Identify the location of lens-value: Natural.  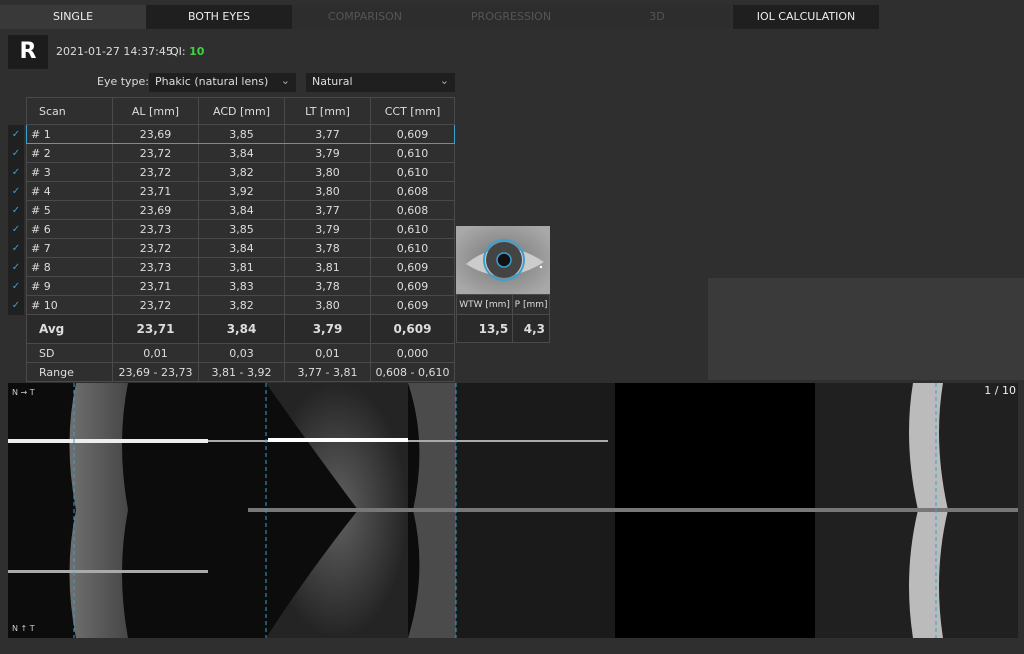
(332, 81).